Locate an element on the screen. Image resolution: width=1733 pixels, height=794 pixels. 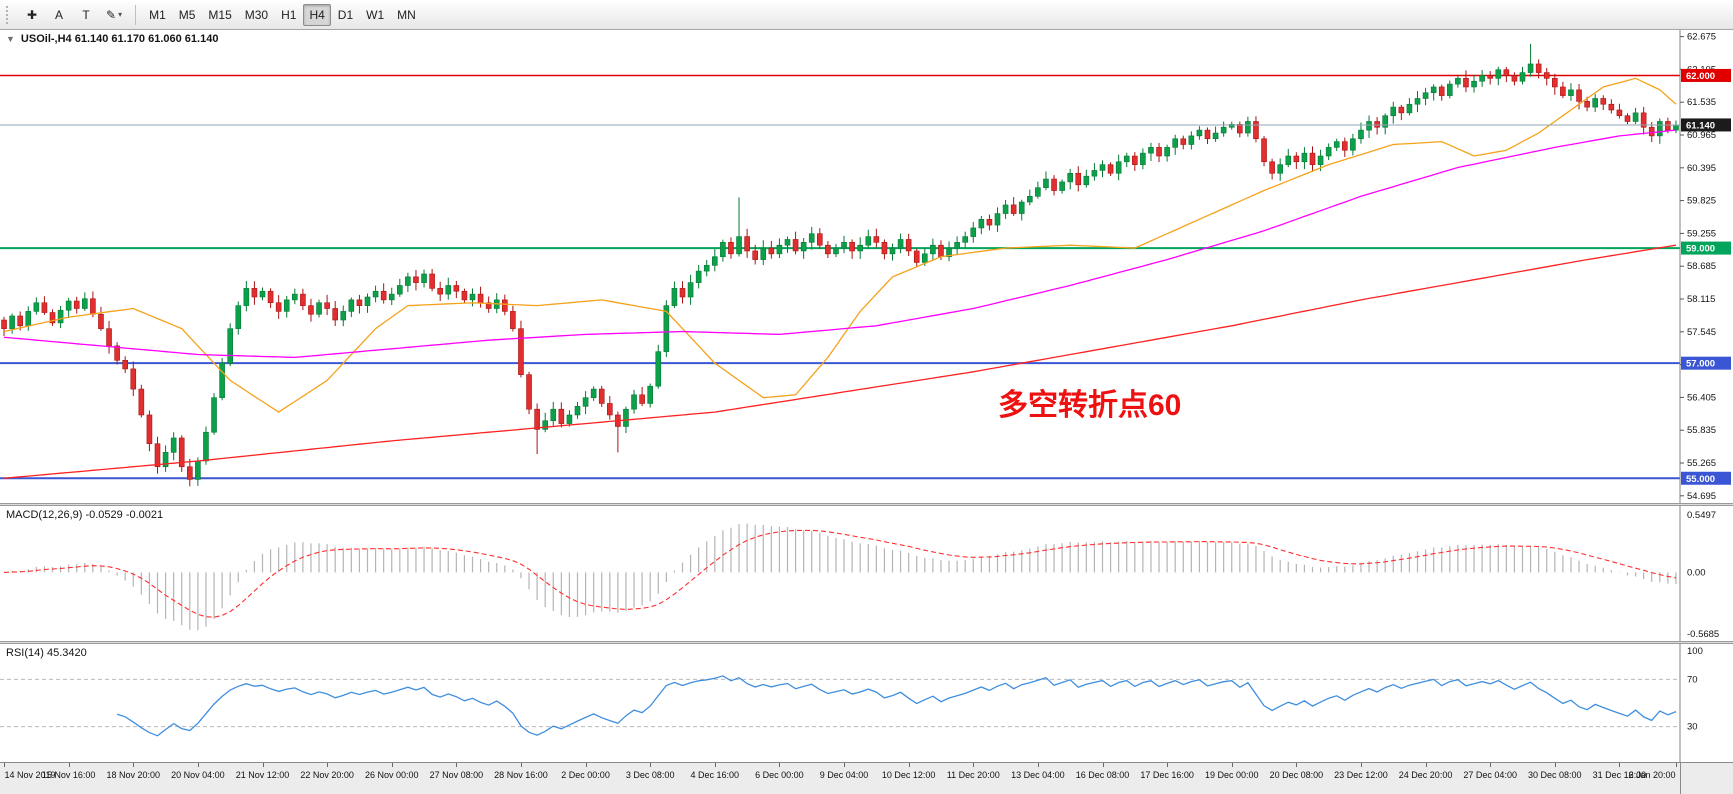
timeframe-buttons-group: M1 M5 M15 M30 H1 H4 D1 W1 MN is located at coordinates (282, 14).